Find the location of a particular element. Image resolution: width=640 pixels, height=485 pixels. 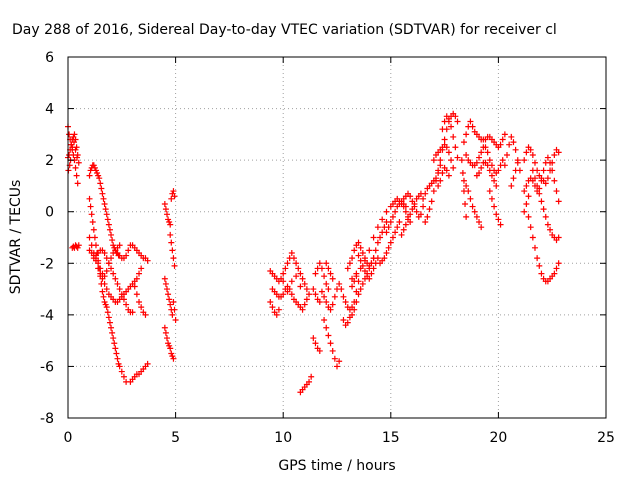

x-tick-label: 5 is located at coordinates (175, 438).